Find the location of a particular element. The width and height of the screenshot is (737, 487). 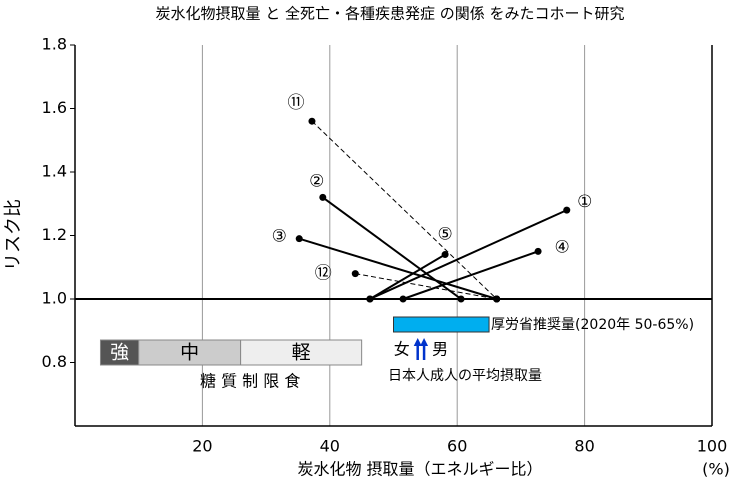

study-label: ④ is located at coordinates (561, 247).